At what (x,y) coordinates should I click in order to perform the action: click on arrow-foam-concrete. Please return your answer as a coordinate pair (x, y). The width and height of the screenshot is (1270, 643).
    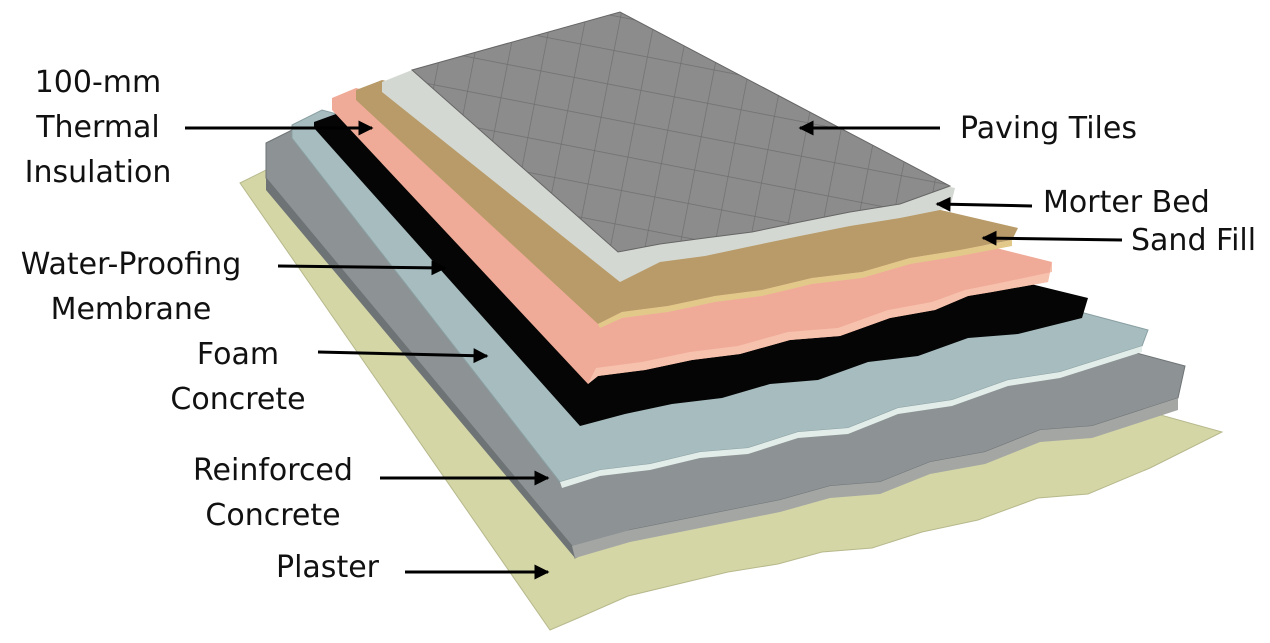
    Looking at the image, I should click on (403, 356).